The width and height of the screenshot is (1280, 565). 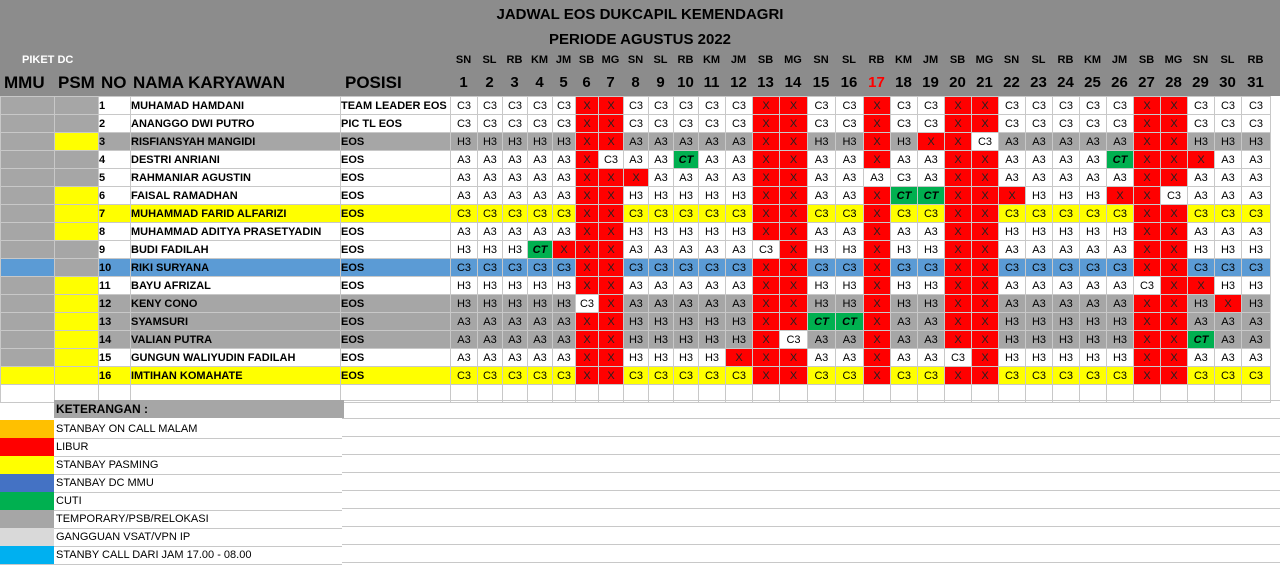 I want to click on legend-swatch, so click(x=27, y=429).